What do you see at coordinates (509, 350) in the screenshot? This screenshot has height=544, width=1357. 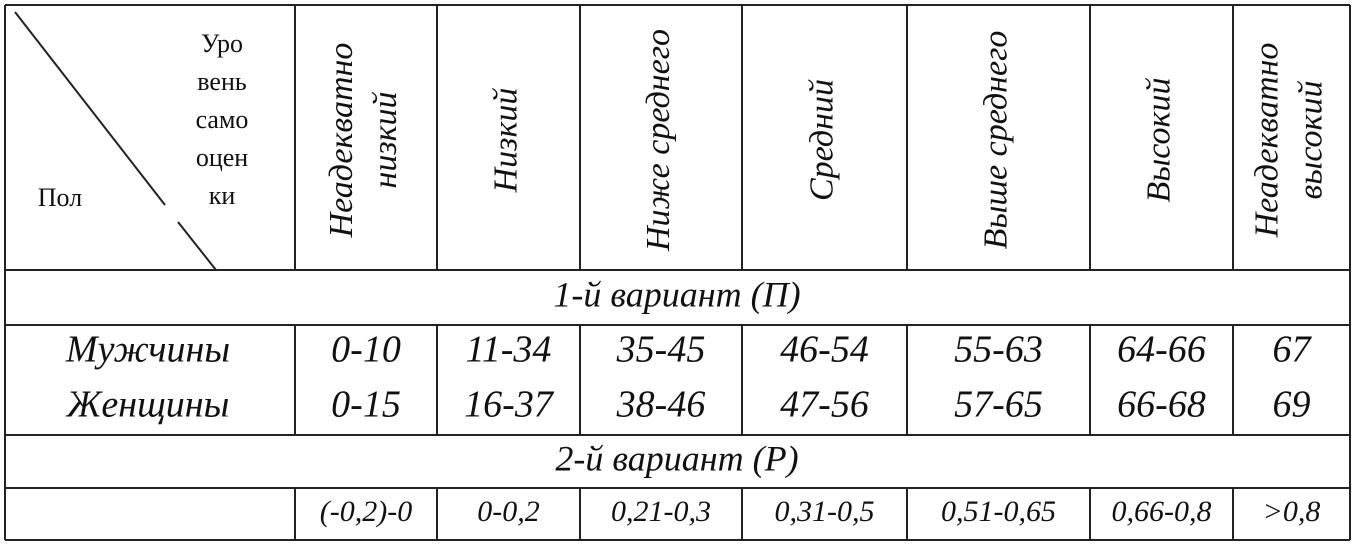 I see `cell: 11-34` at bounding box center [509, 350].